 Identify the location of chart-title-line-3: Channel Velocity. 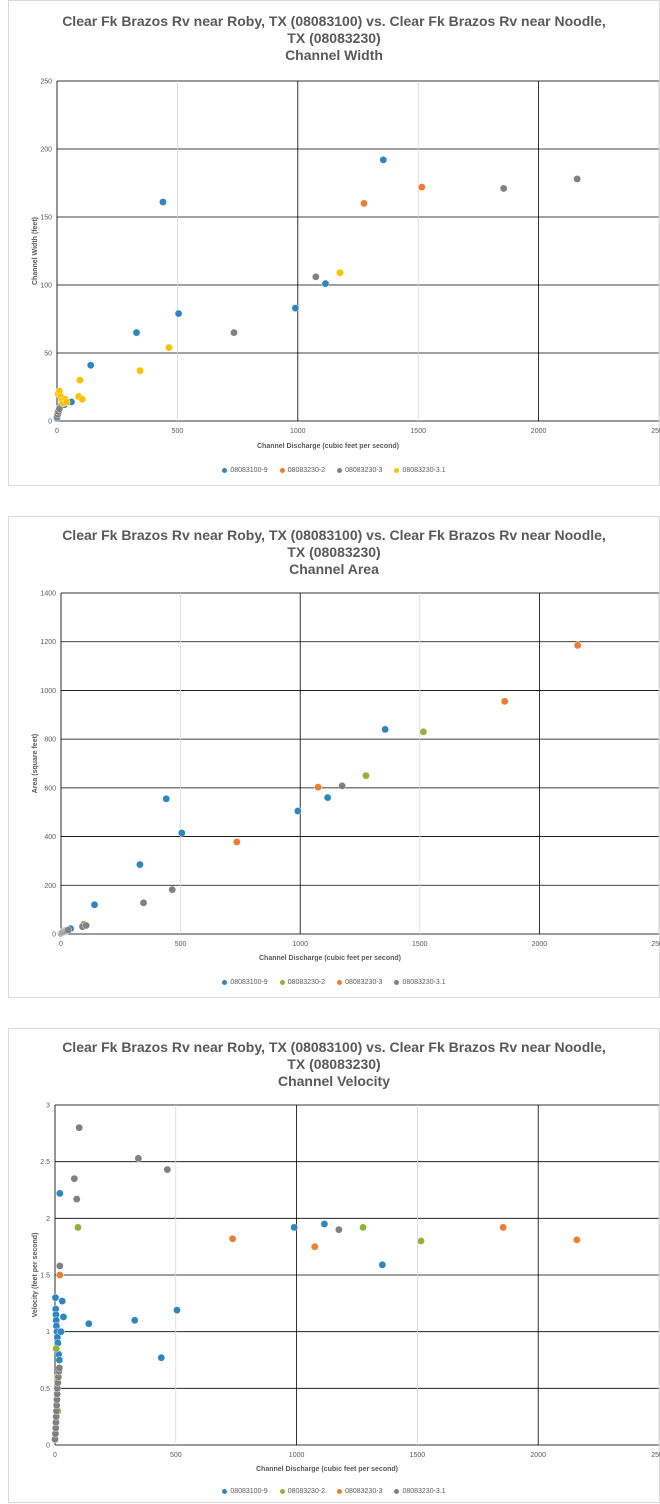
(334, 1081).